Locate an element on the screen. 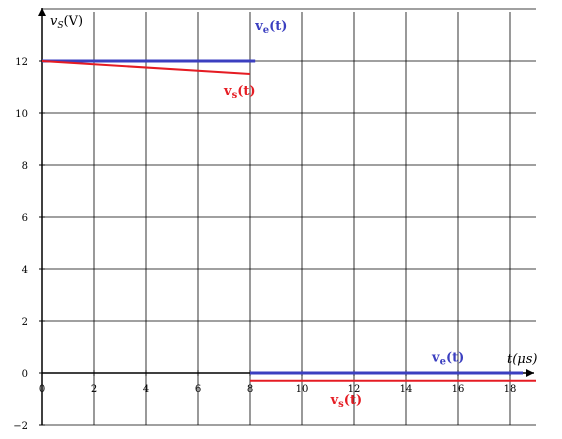 Image resolution: width=562 pixels, height=439 pixels. x-tick-label: 10 is located at coordinates (302, 389).